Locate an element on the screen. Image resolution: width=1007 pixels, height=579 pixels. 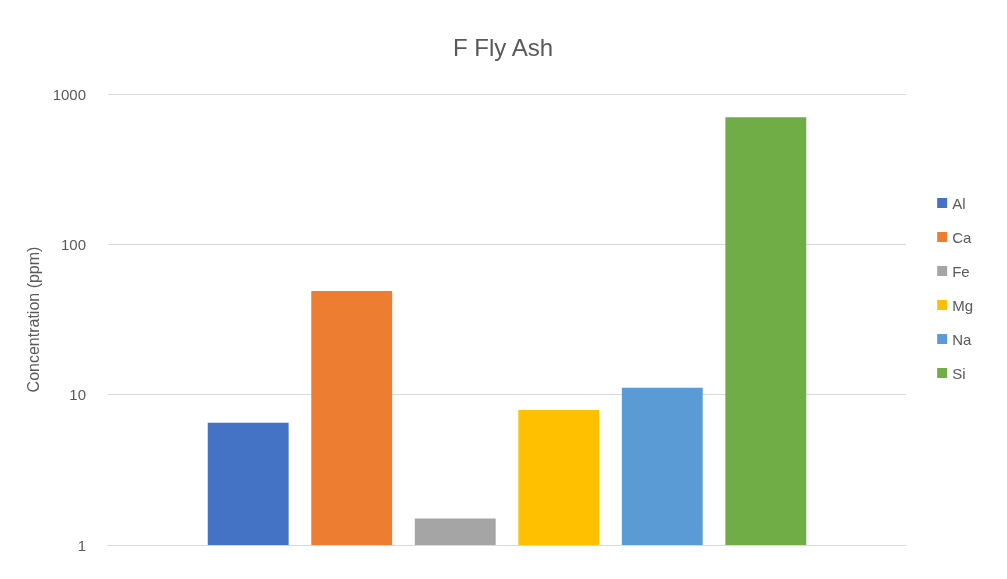
legend-label: Fe is located at coordinates (961, 271).